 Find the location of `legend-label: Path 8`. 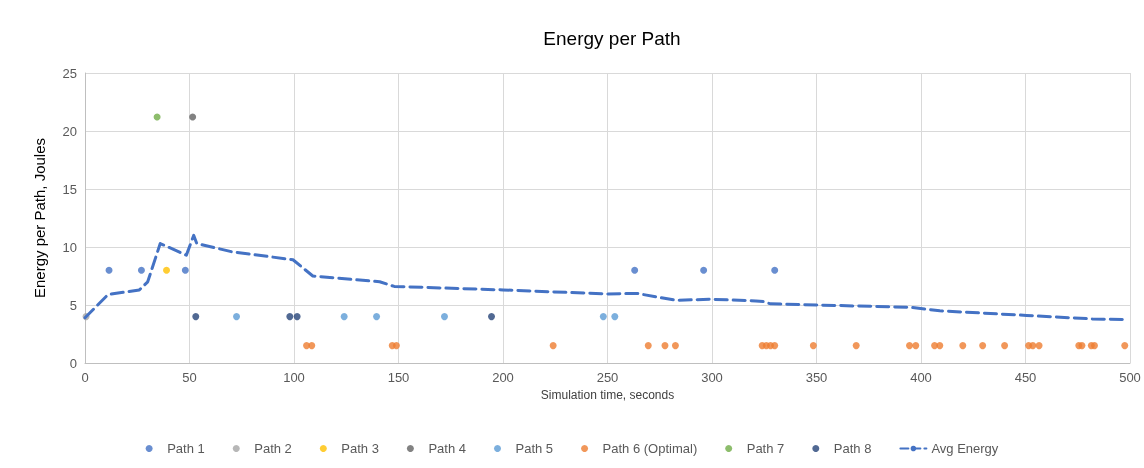

legend-label: Path 8 is located at coordinates (852, 448).